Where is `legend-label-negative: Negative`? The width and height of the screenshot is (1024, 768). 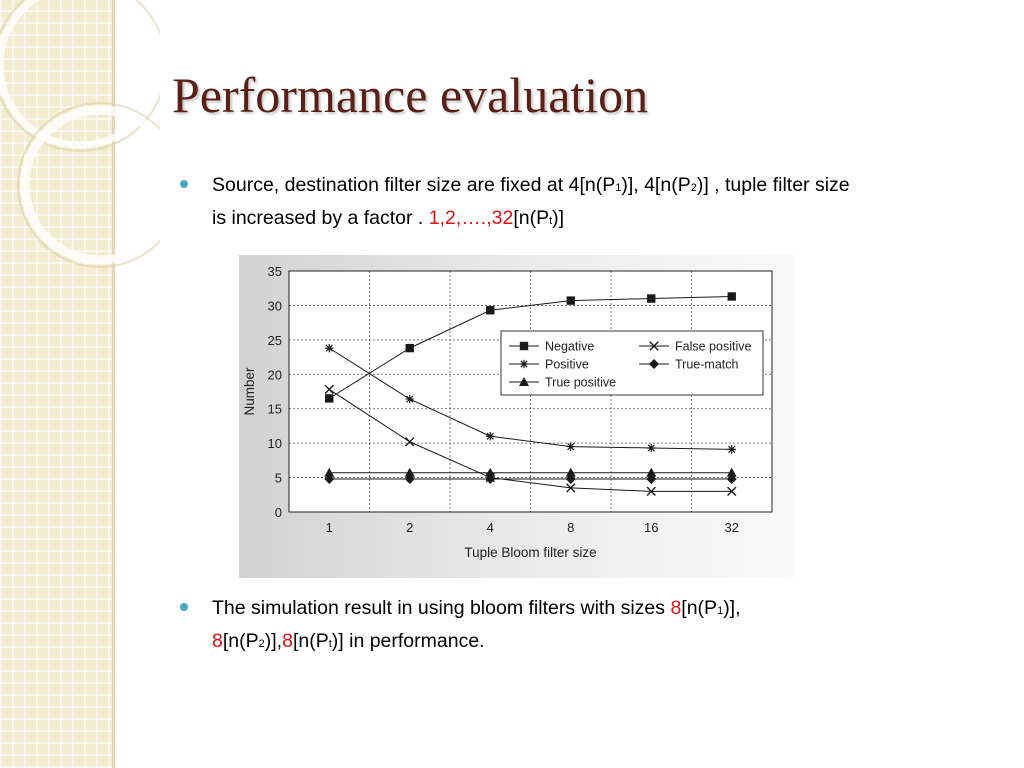 legend-label-negative: Negative is located at coordinates (569, 347).